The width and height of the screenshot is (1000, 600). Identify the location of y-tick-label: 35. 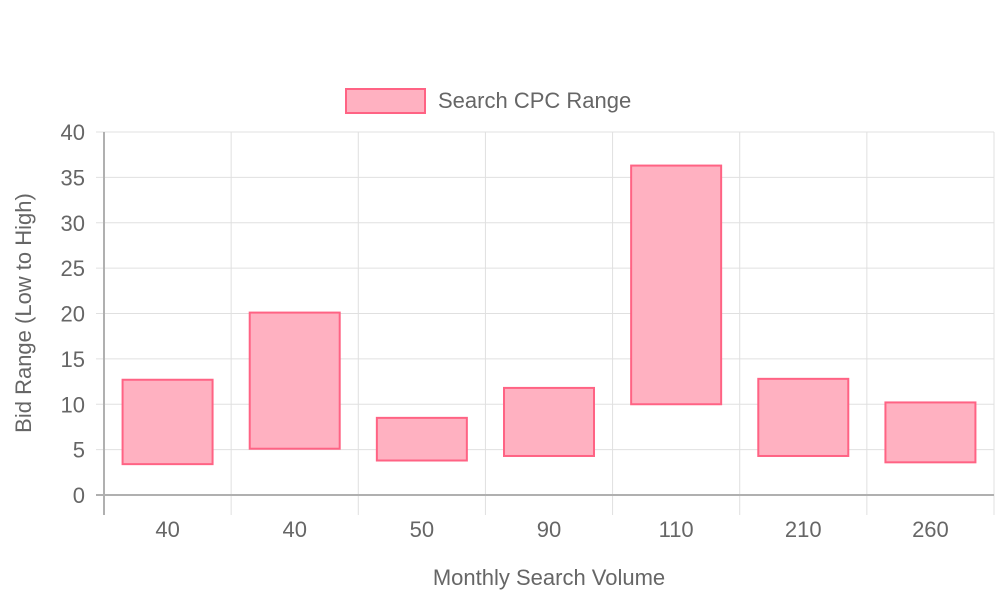
(73, 177).